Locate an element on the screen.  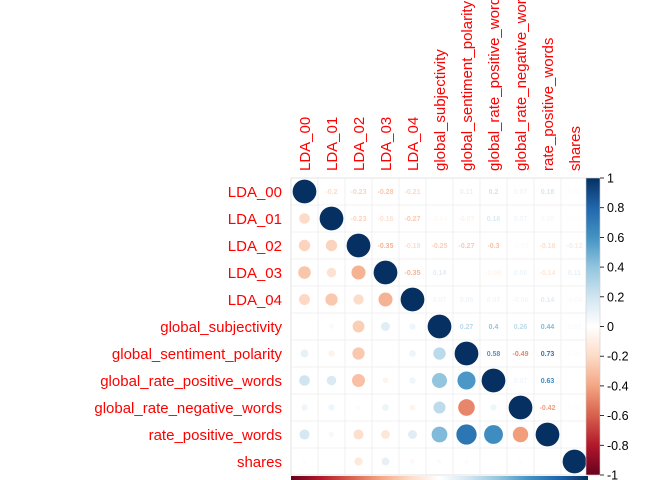
corr-circle-global-subjectivity-global-subjectivity is located at coordinates (439, 326).